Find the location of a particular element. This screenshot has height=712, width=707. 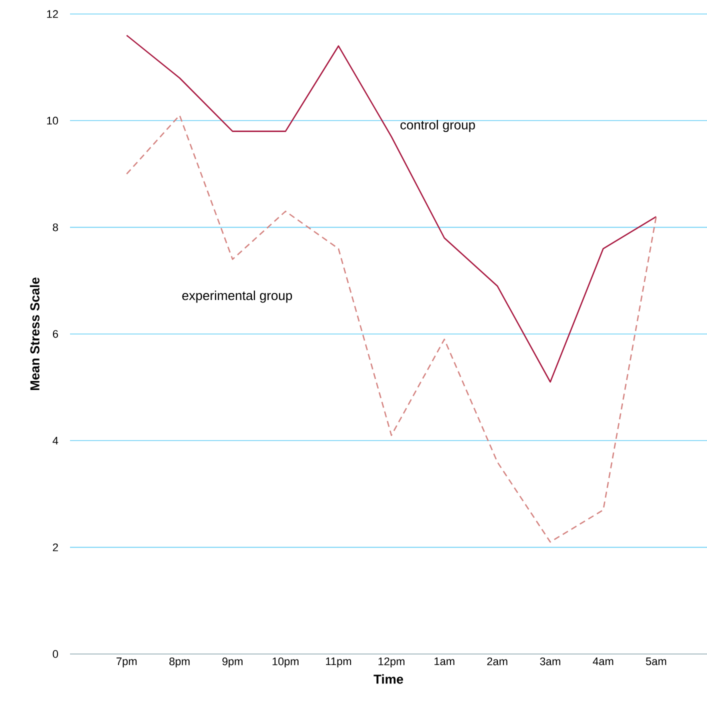

y-tick-label: 2 is located at coordinates (55, 548).